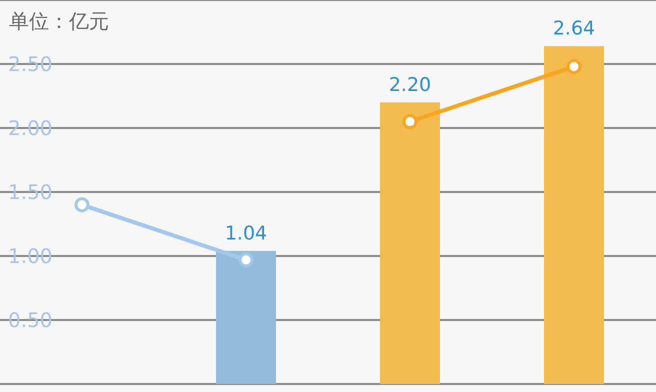 The height and width of the screenshot is (392, 656). Describe the element at coordinates (59, 21) in the screenshot. I see `text: 单位：亿元` at that location.